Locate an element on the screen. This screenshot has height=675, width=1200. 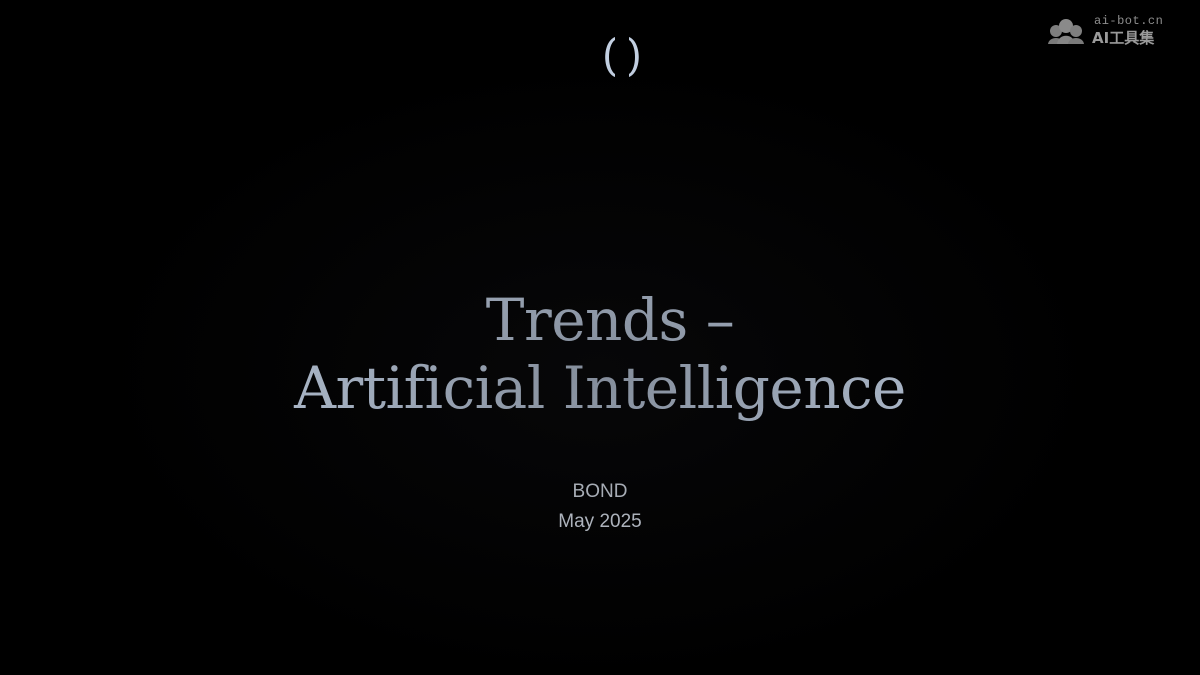
watermark-url: ai-bot.cn is located at coordinates (1129, 21).